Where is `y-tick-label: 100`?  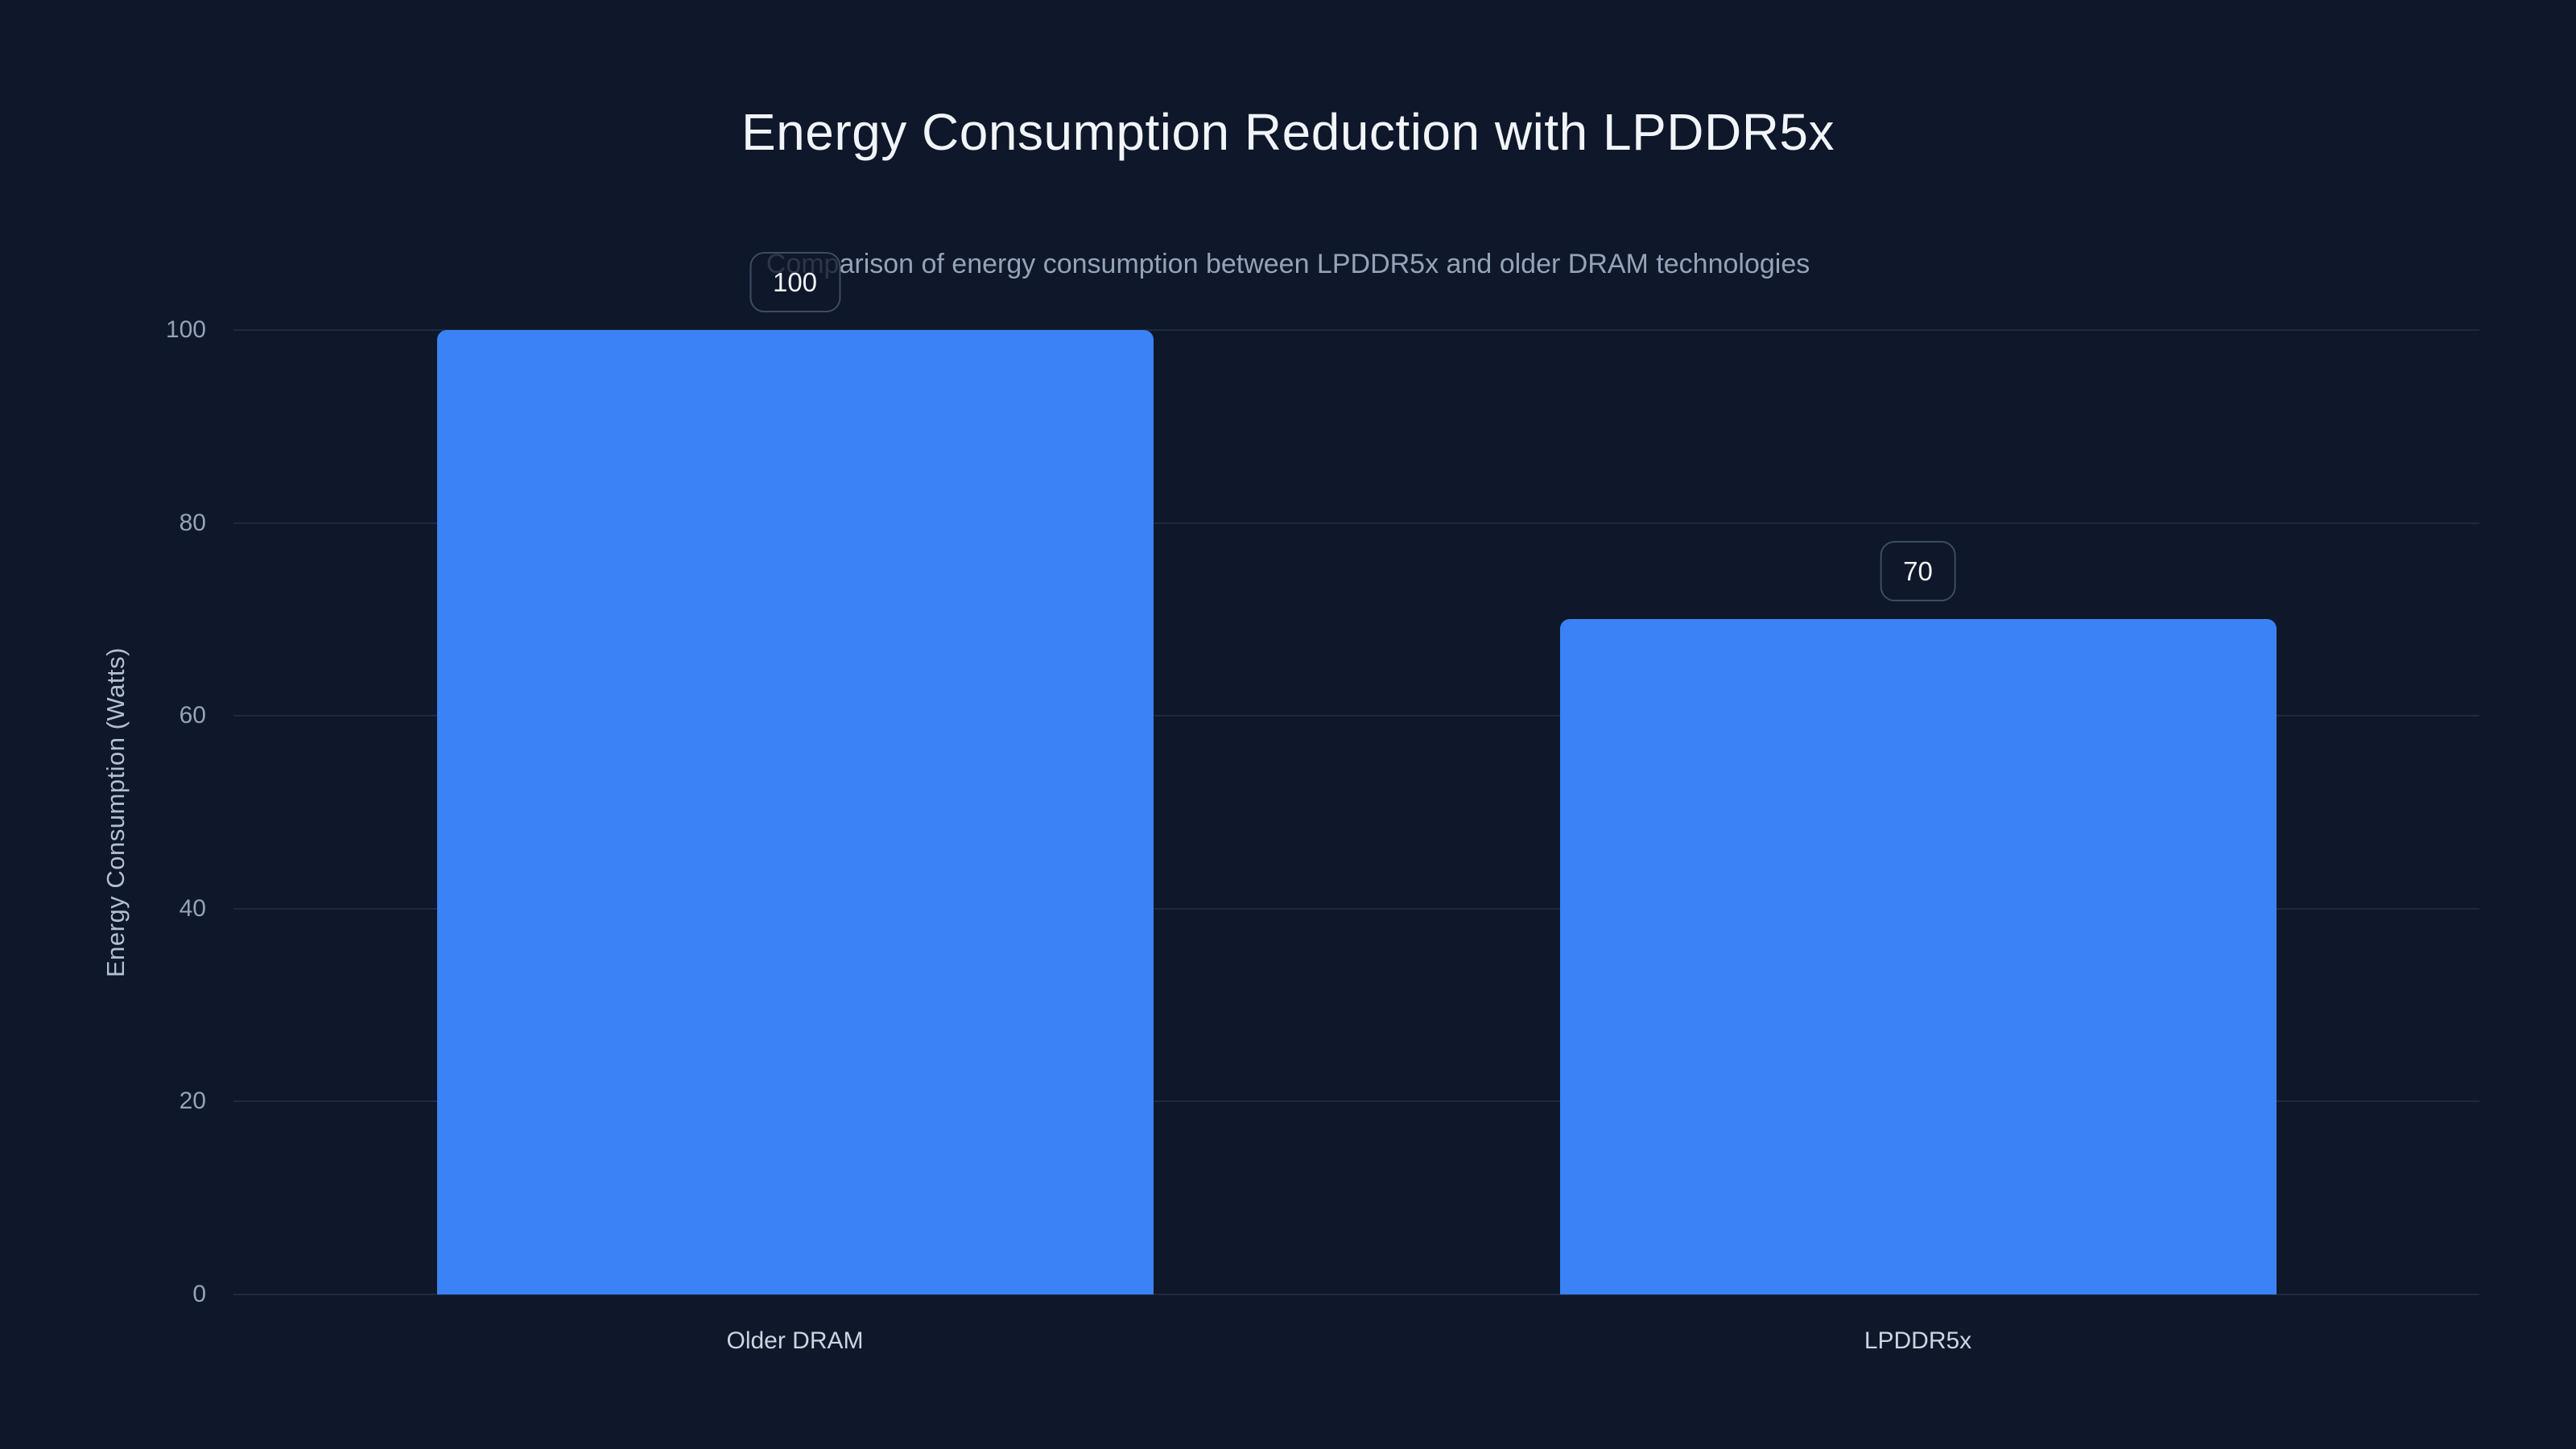
y-tick-label: 100 is located at coordinates (185, 329).